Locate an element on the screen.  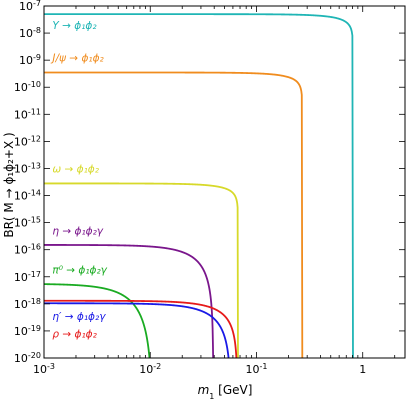
x-axis-label-unit: [GeV] is located at coordinates (233, 390).